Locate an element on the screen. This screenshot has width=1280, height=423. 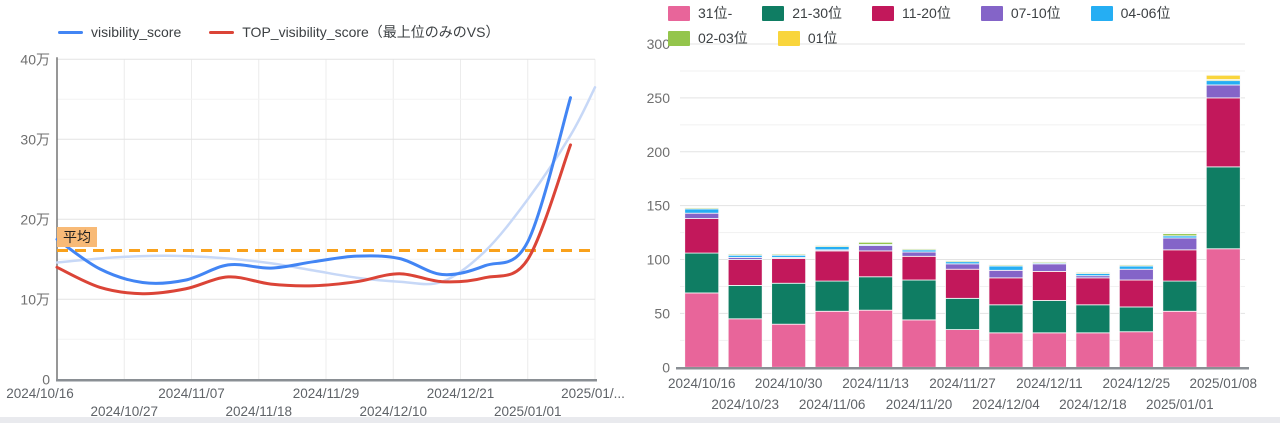
x-axis-tick-label: 2024/12/04 is located at coordinates (1006, 404).